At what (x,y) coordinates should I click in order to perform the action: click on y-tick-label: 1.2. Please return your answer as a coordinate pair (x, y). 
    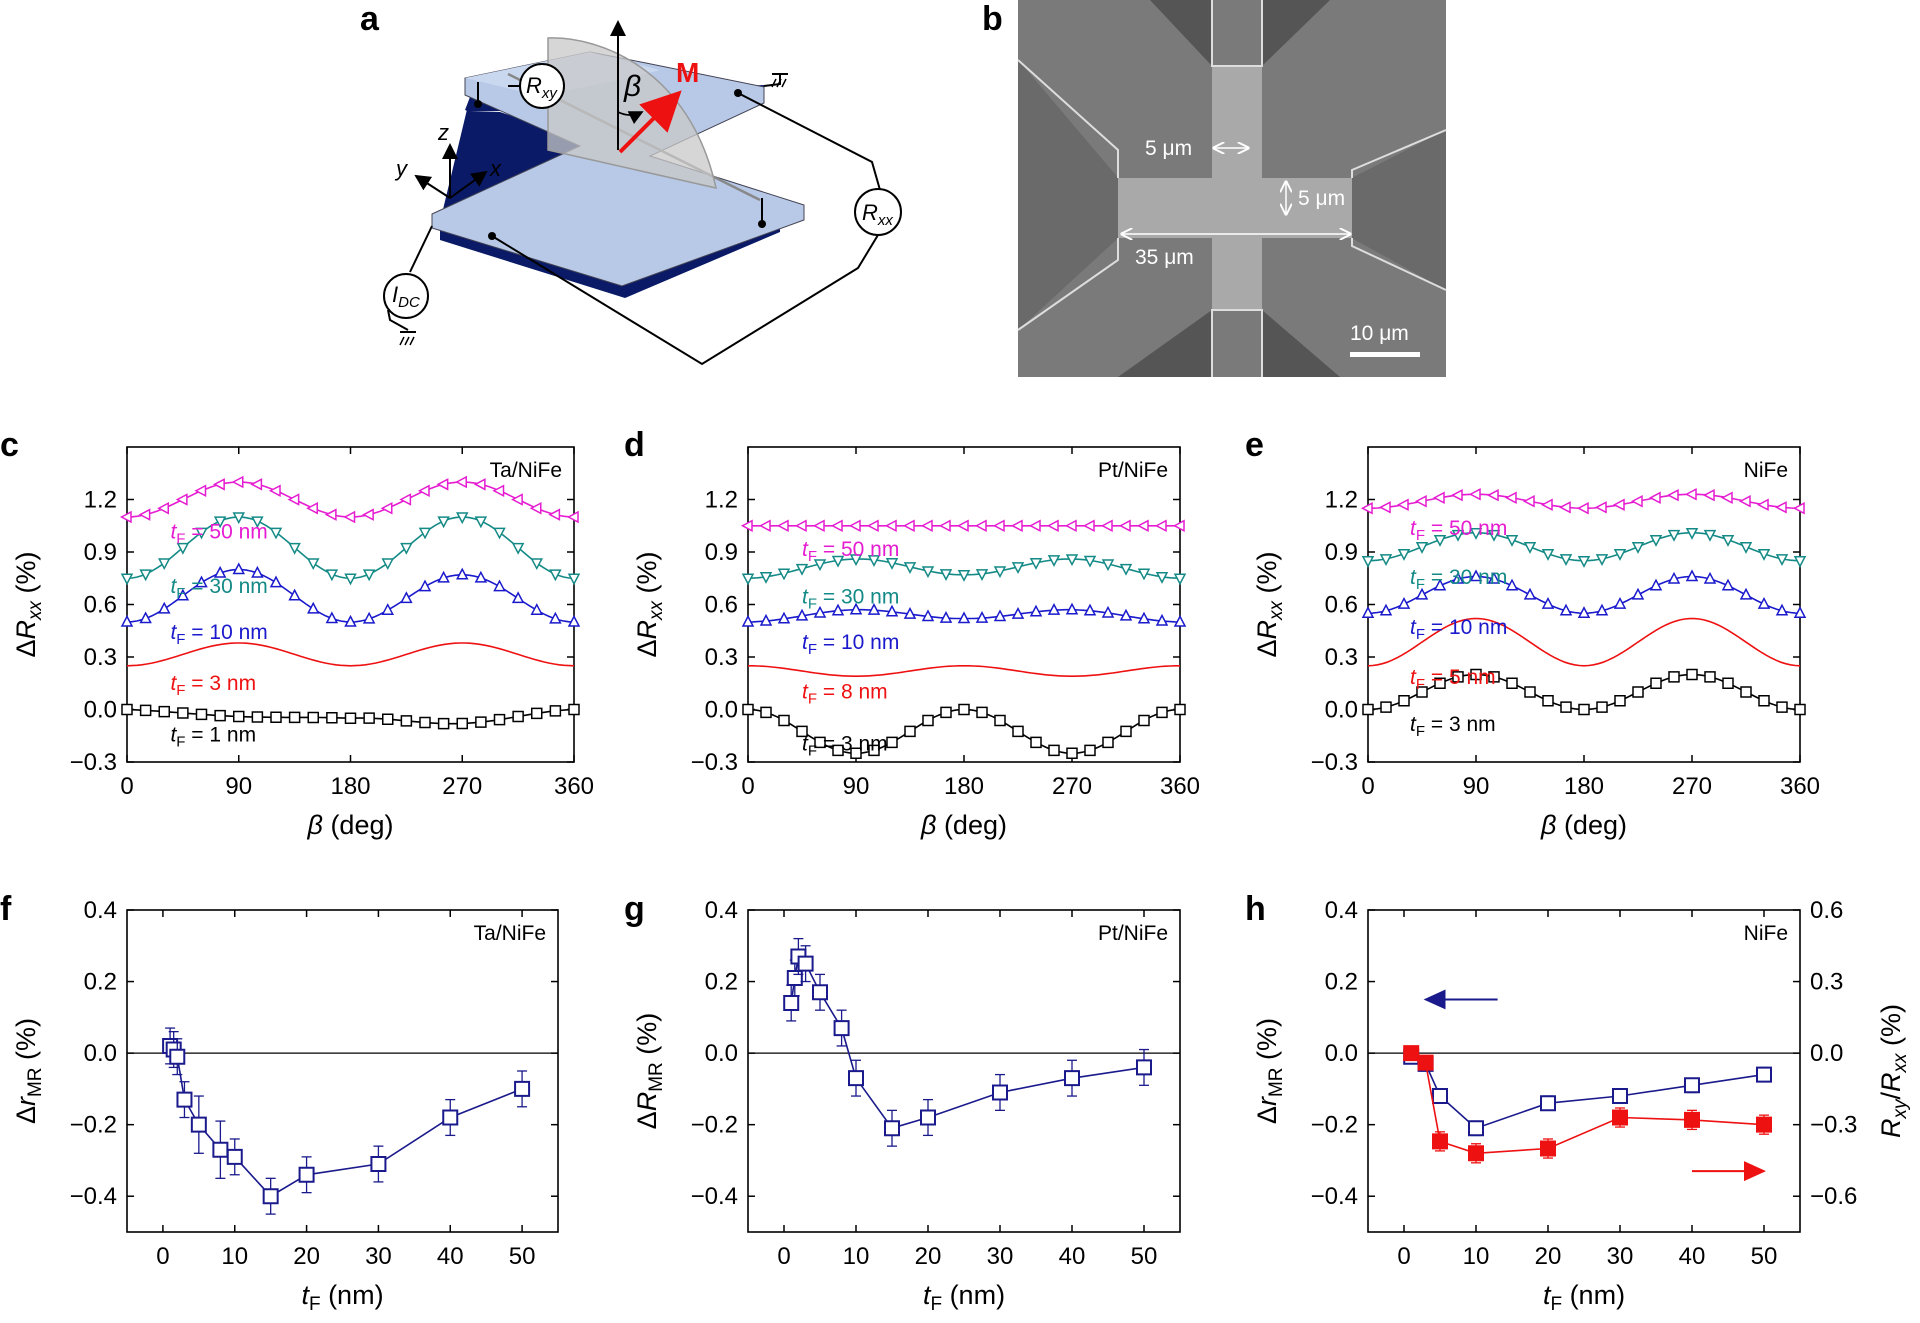
    Looking at the image, I should click on (100, 500).